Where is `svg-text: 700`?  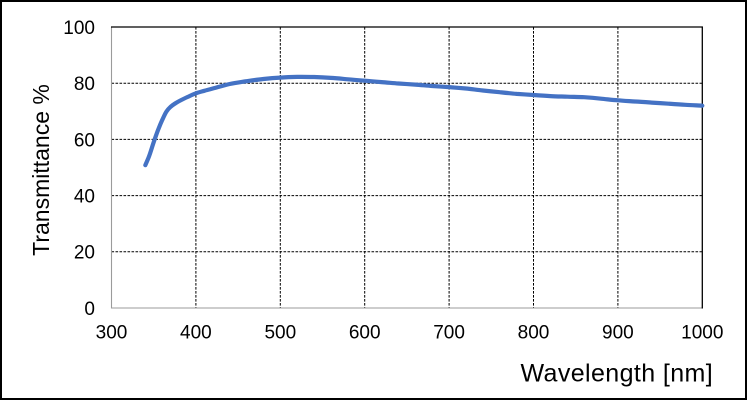
svg-text: 700 is located at coordinates (449, 332).